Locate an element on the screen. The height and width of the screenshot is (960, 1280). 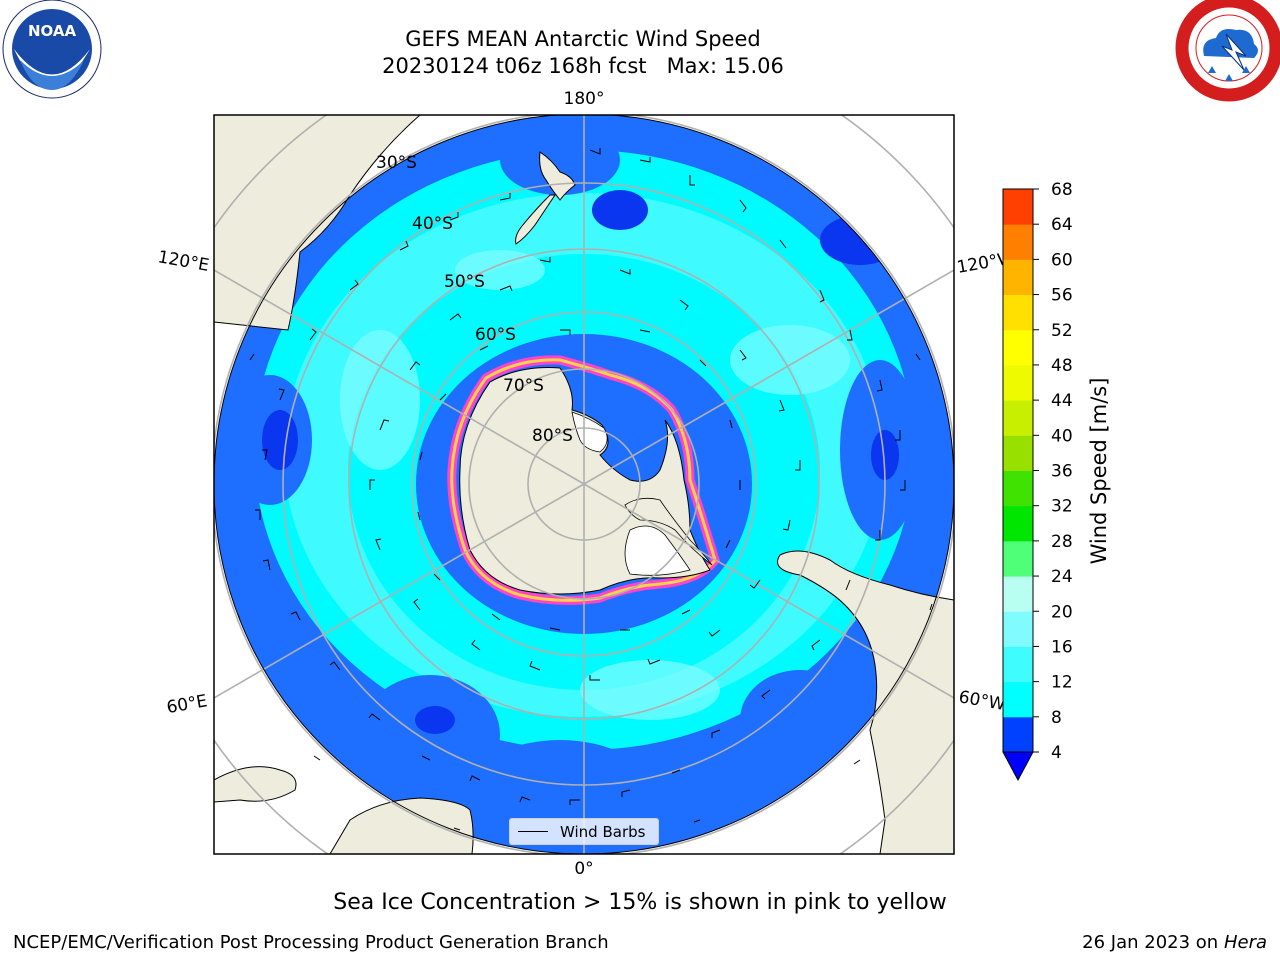
colorbar-label: Wind Speed [m/s] is located at coordinates (1099, 471).